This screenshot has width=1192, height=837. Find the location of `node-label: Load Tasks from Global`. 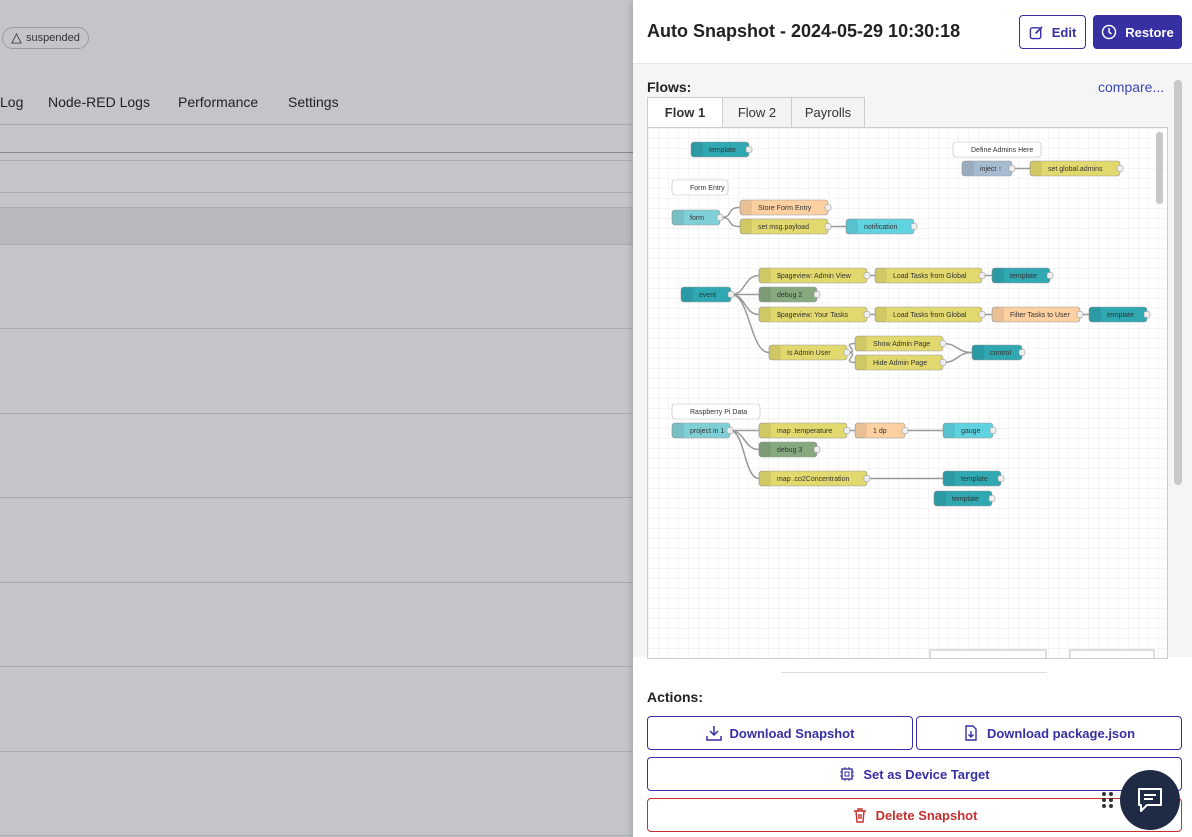

node-label: Load Tasks from Global is located at coordinates (930, 276).